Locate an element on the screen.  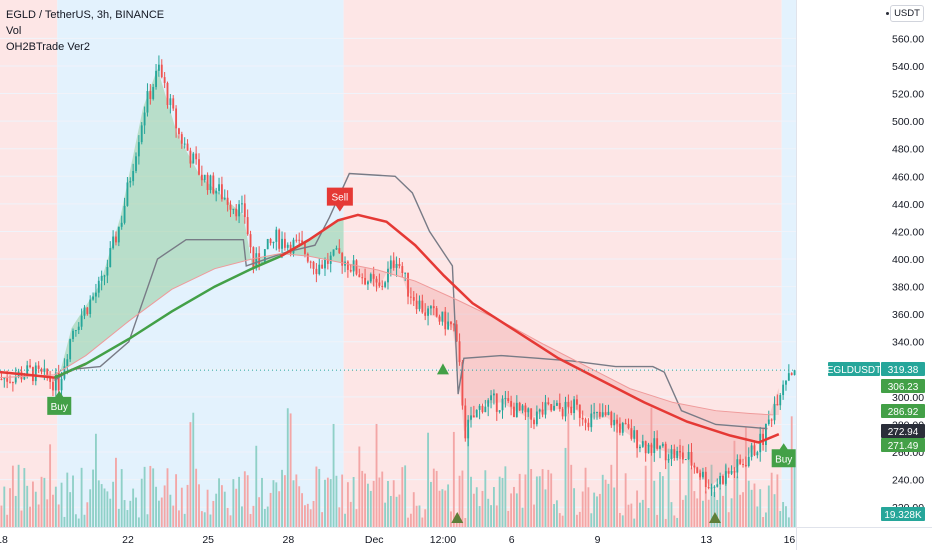
price-tag: 271.49 is located at coordinates (903, 445).